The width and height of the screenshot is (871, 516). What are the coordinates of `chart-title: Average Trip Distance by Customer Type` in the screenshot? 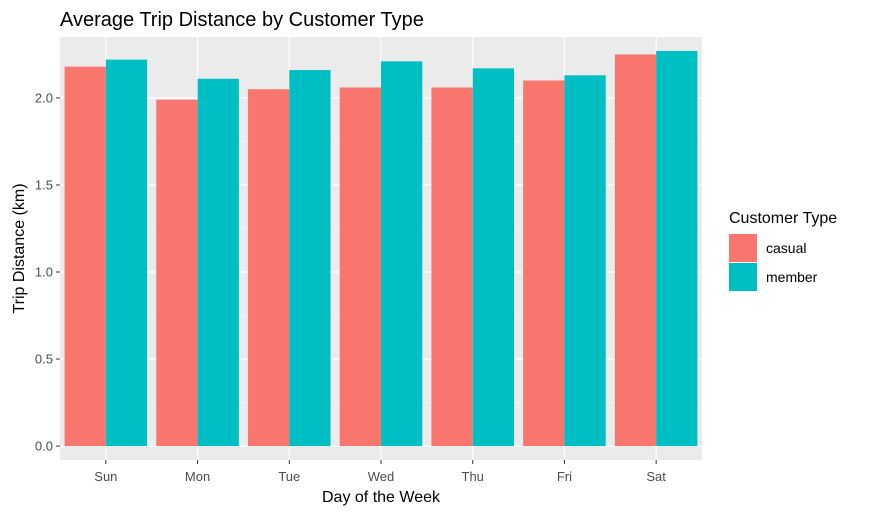 It's located at (242, 20).